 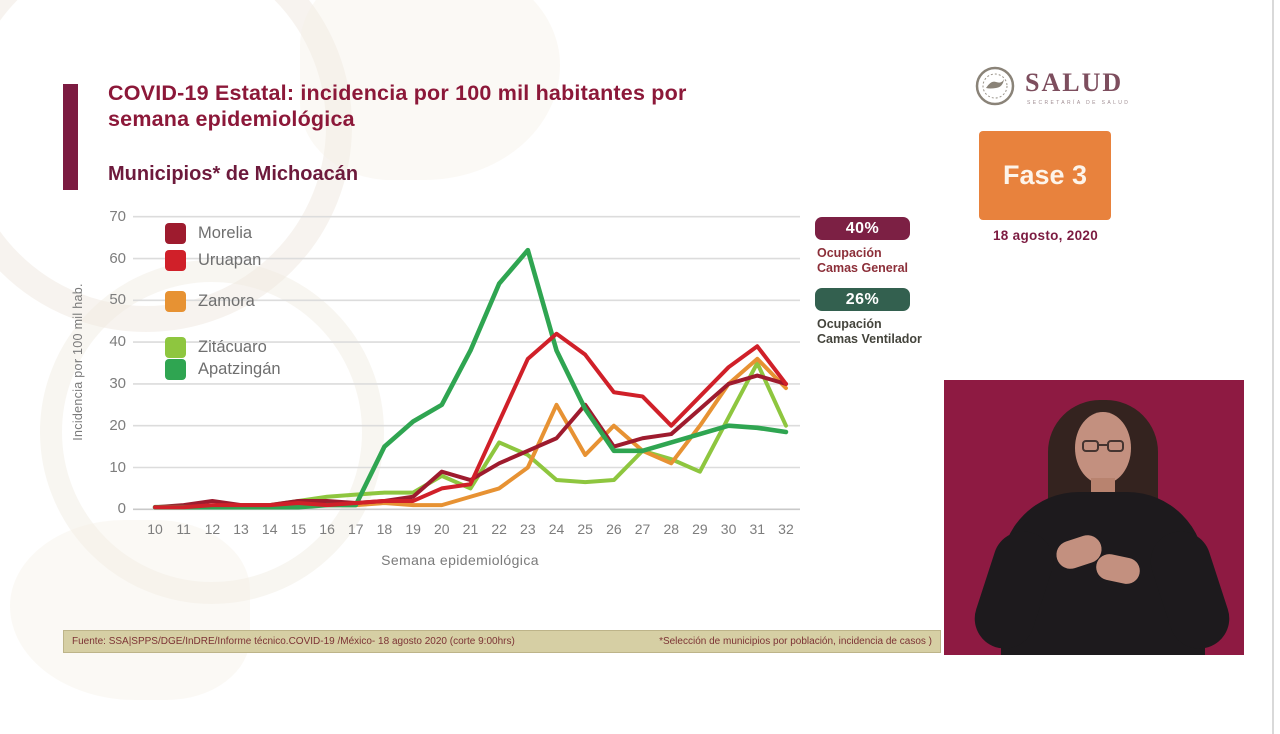 I want to click on salud-wordmark: SALUD, so click(x=1074, y=82).